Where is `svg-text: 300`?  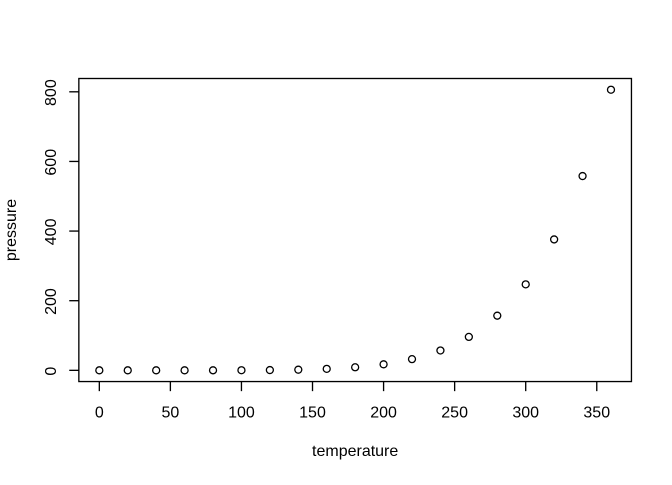
svg-text: 300 is located at coordinates (525, 412).